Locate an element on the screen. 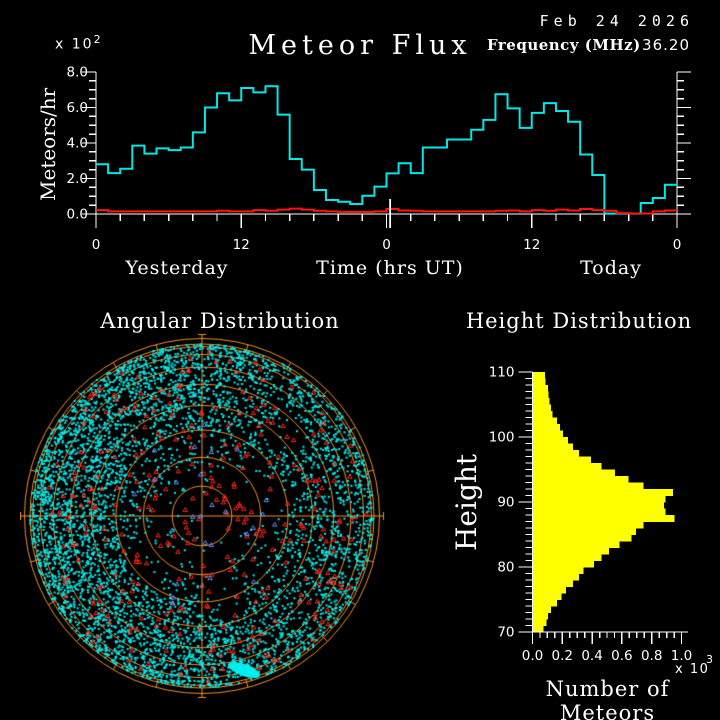 The image size is (720, 720). height-distribution-plot: 70 80 90 100 110 0.0 0.2 0.4 0.6 0.8 1.0x 103 is located at coordinates (601, 521).